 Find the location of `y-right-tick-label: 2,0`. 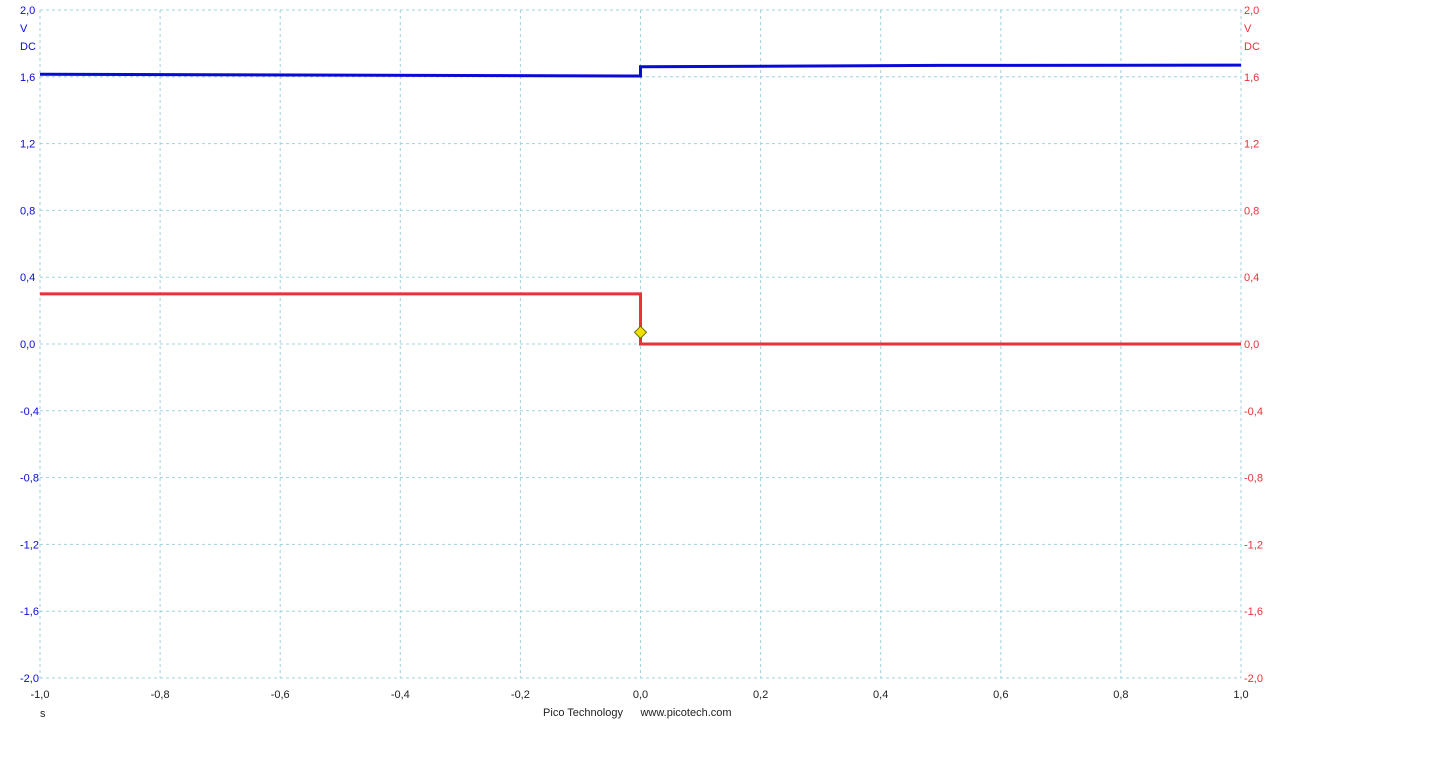

y-right-tick-label: 2,0 is located at coordinates (1251, 11).